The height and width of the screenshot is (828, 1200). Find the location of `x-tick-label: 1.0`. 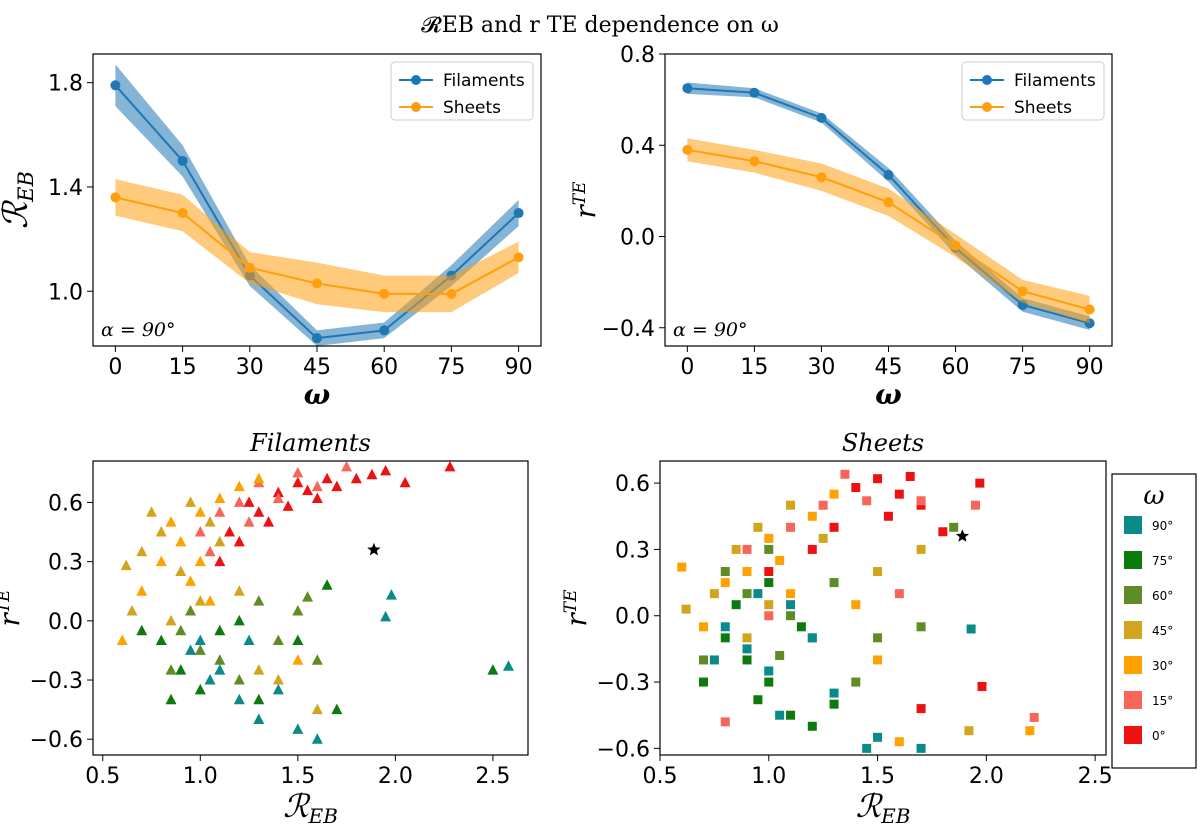

x-tick-label: 1.0 is located at coordinates (200, 776).